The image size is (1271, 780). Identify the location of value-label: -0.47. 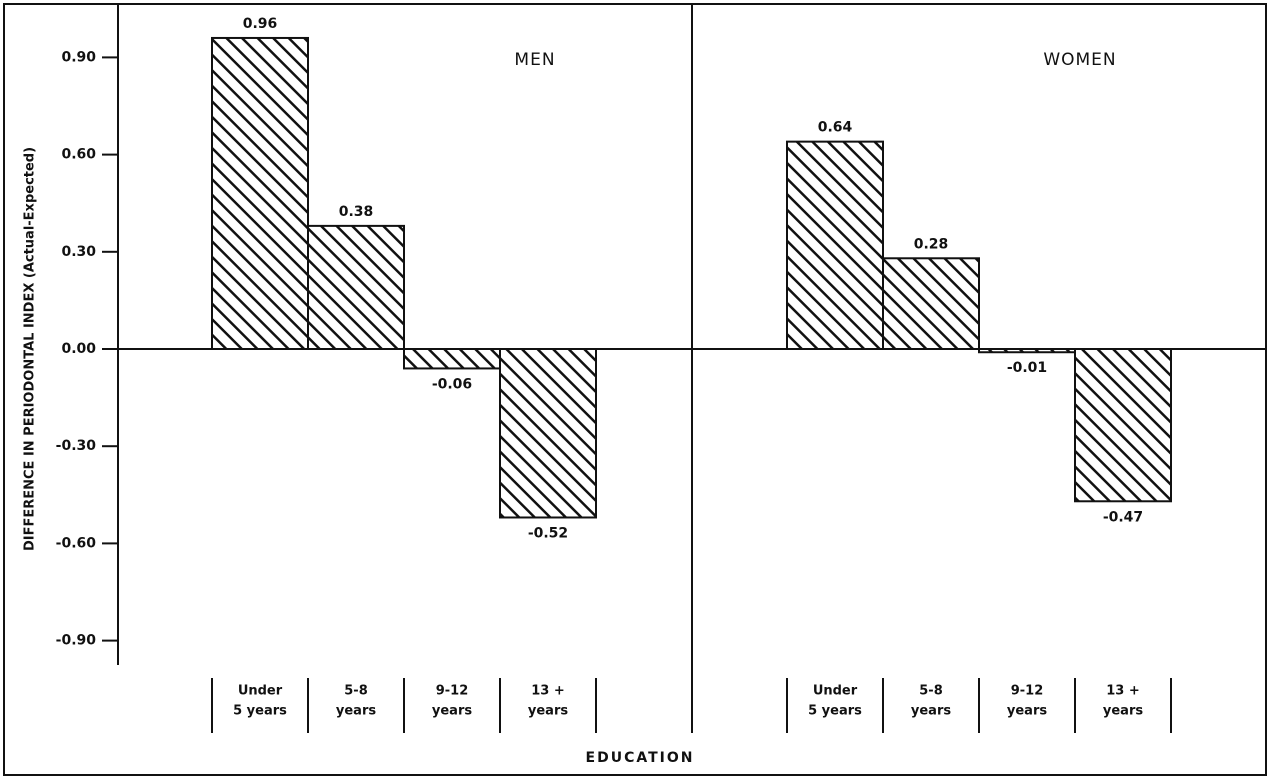
(1123, 517).